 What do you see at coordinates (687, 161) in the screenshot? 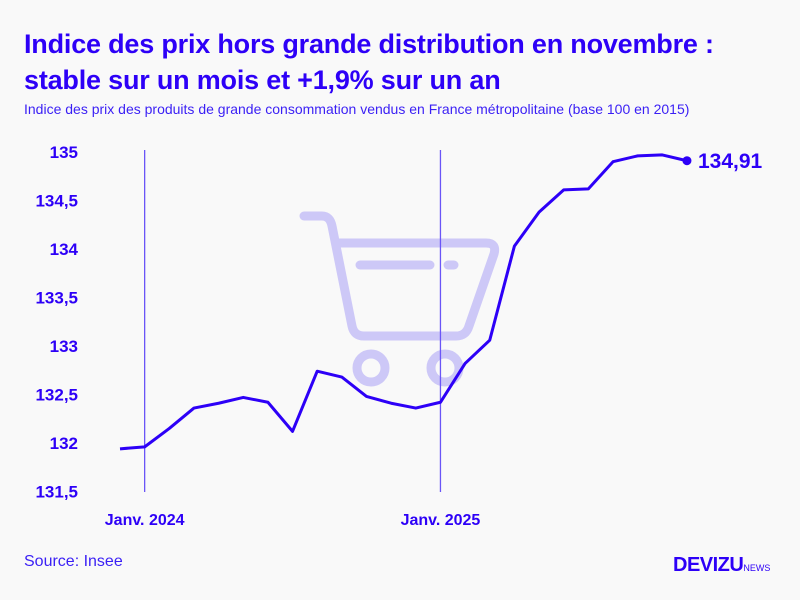
I see `last-data-point` at bounding box center [687, 161].